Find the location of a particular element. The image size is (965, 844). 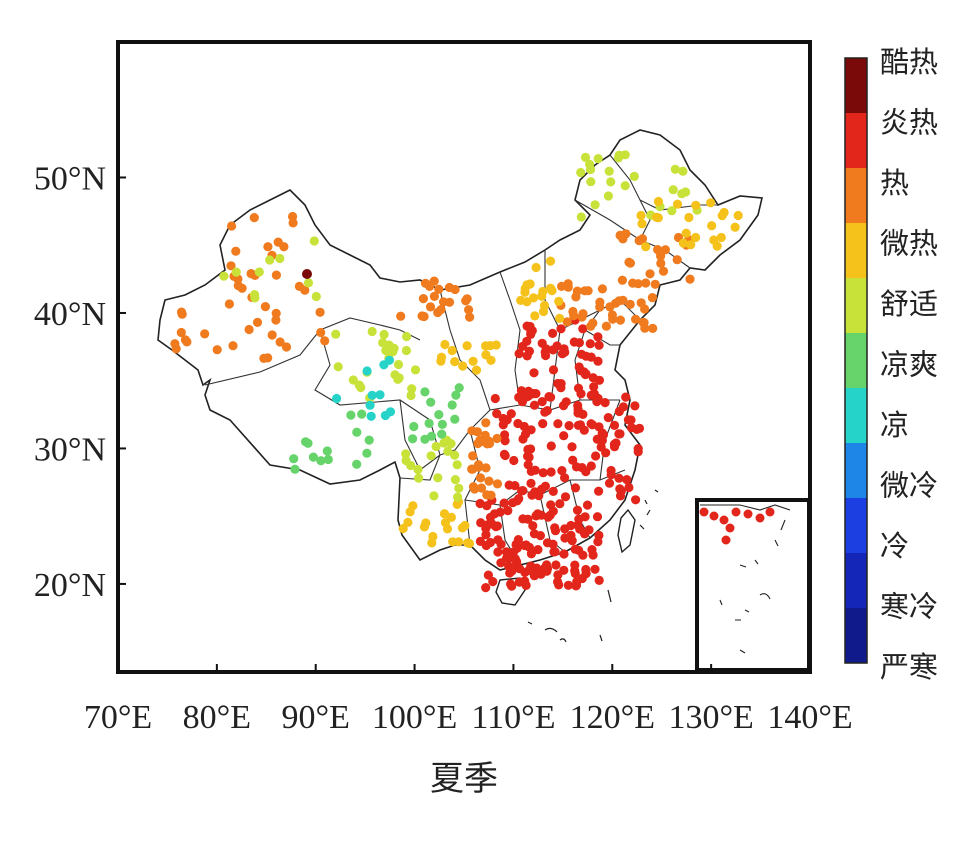

map-title: 夏季 is located at coordinates (464, 779).